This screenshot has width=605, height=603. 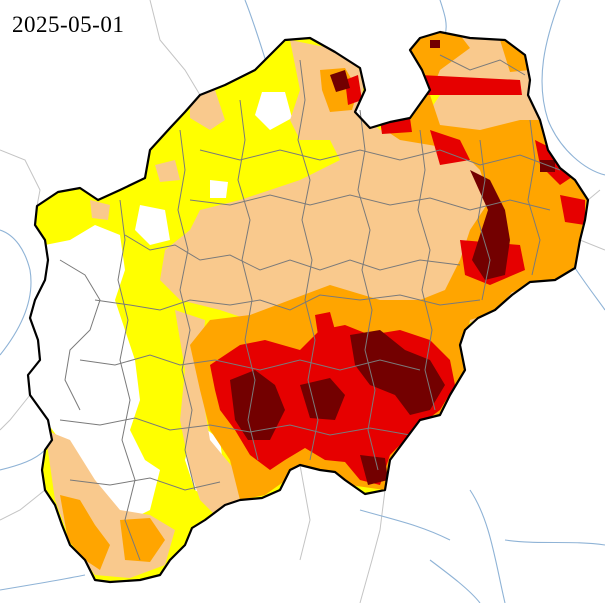 What do you see at coordinates (589, 289) in the screenshot?
I see `river-east` at bounding box center [589, 289].